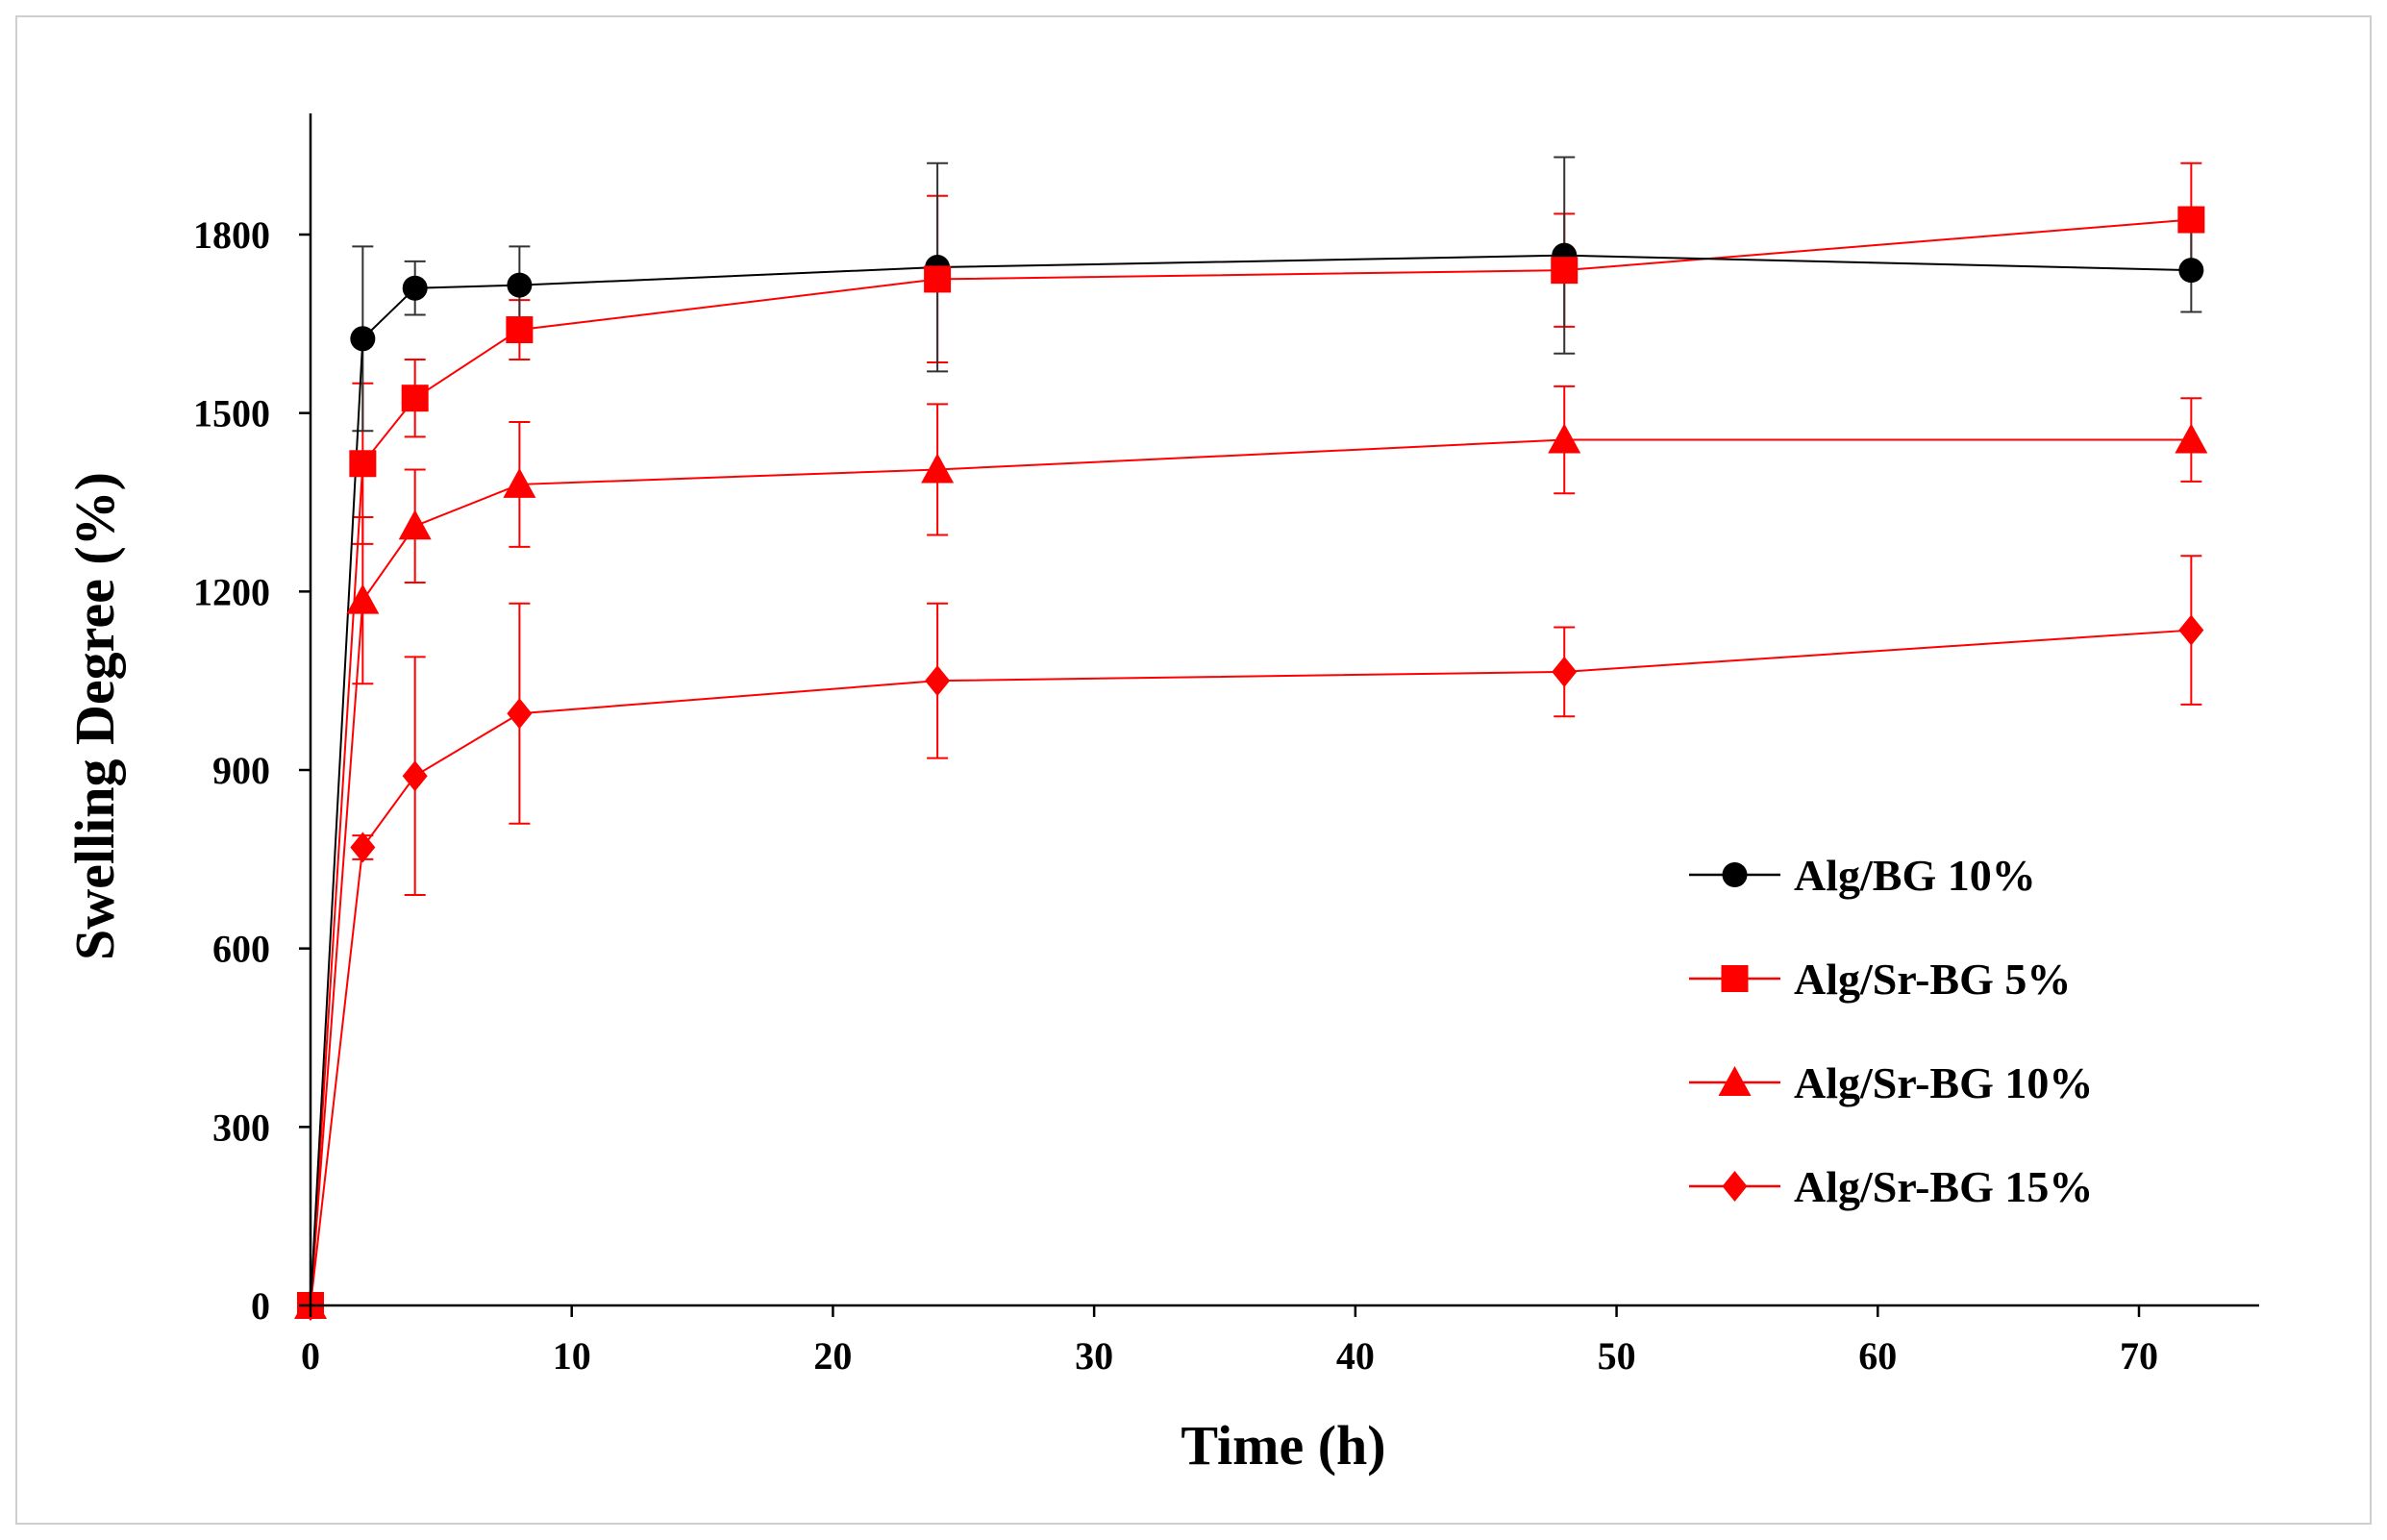  What do you see at coordinates (260, 1306) in the screenshot?
I see `y-tick-label: 0` at bounding box center [260, 1306].